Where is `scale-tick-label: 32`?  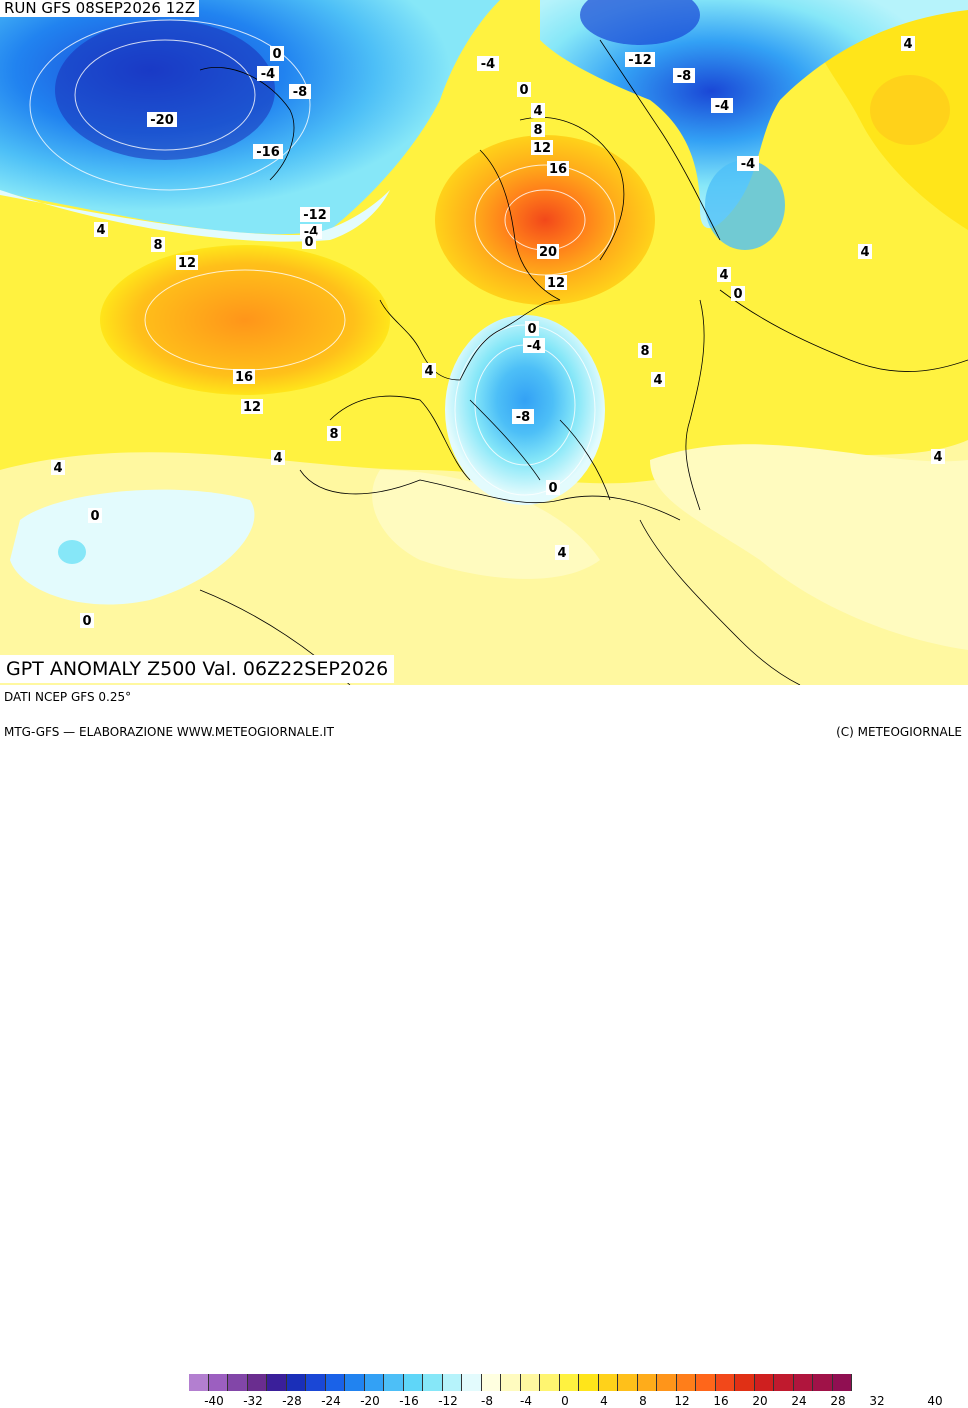 scale-tick-label: 32 is located at coordinates (877, 1401).